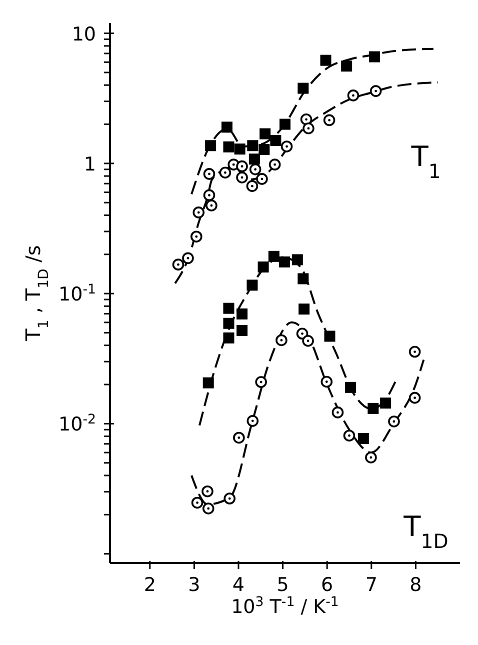  Describe the element at coordinates (371, 585) in the screenshot. I see `x-tick-label: 7` at that location.